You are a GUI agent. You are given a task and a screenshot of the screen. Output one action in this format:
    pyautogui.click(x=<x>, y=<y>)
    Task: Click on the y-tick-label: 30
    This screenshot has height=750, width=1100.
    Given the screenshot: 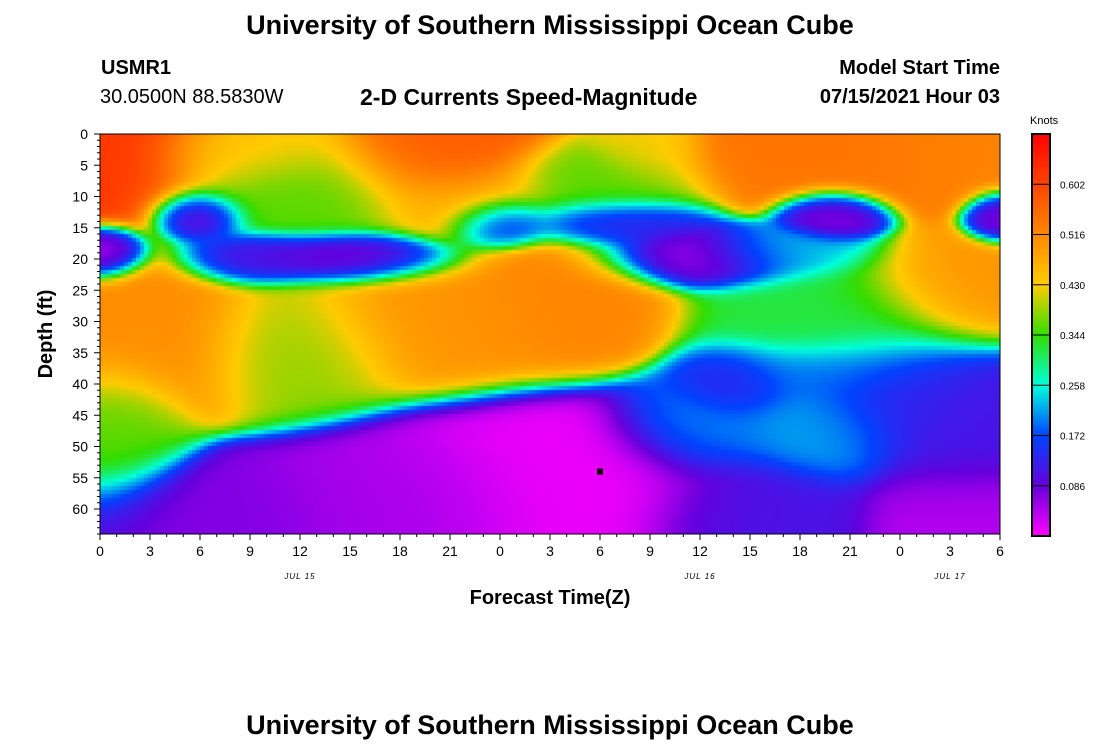 What is the action you would take?
    pyautogui.click(x=80, y=322)
    